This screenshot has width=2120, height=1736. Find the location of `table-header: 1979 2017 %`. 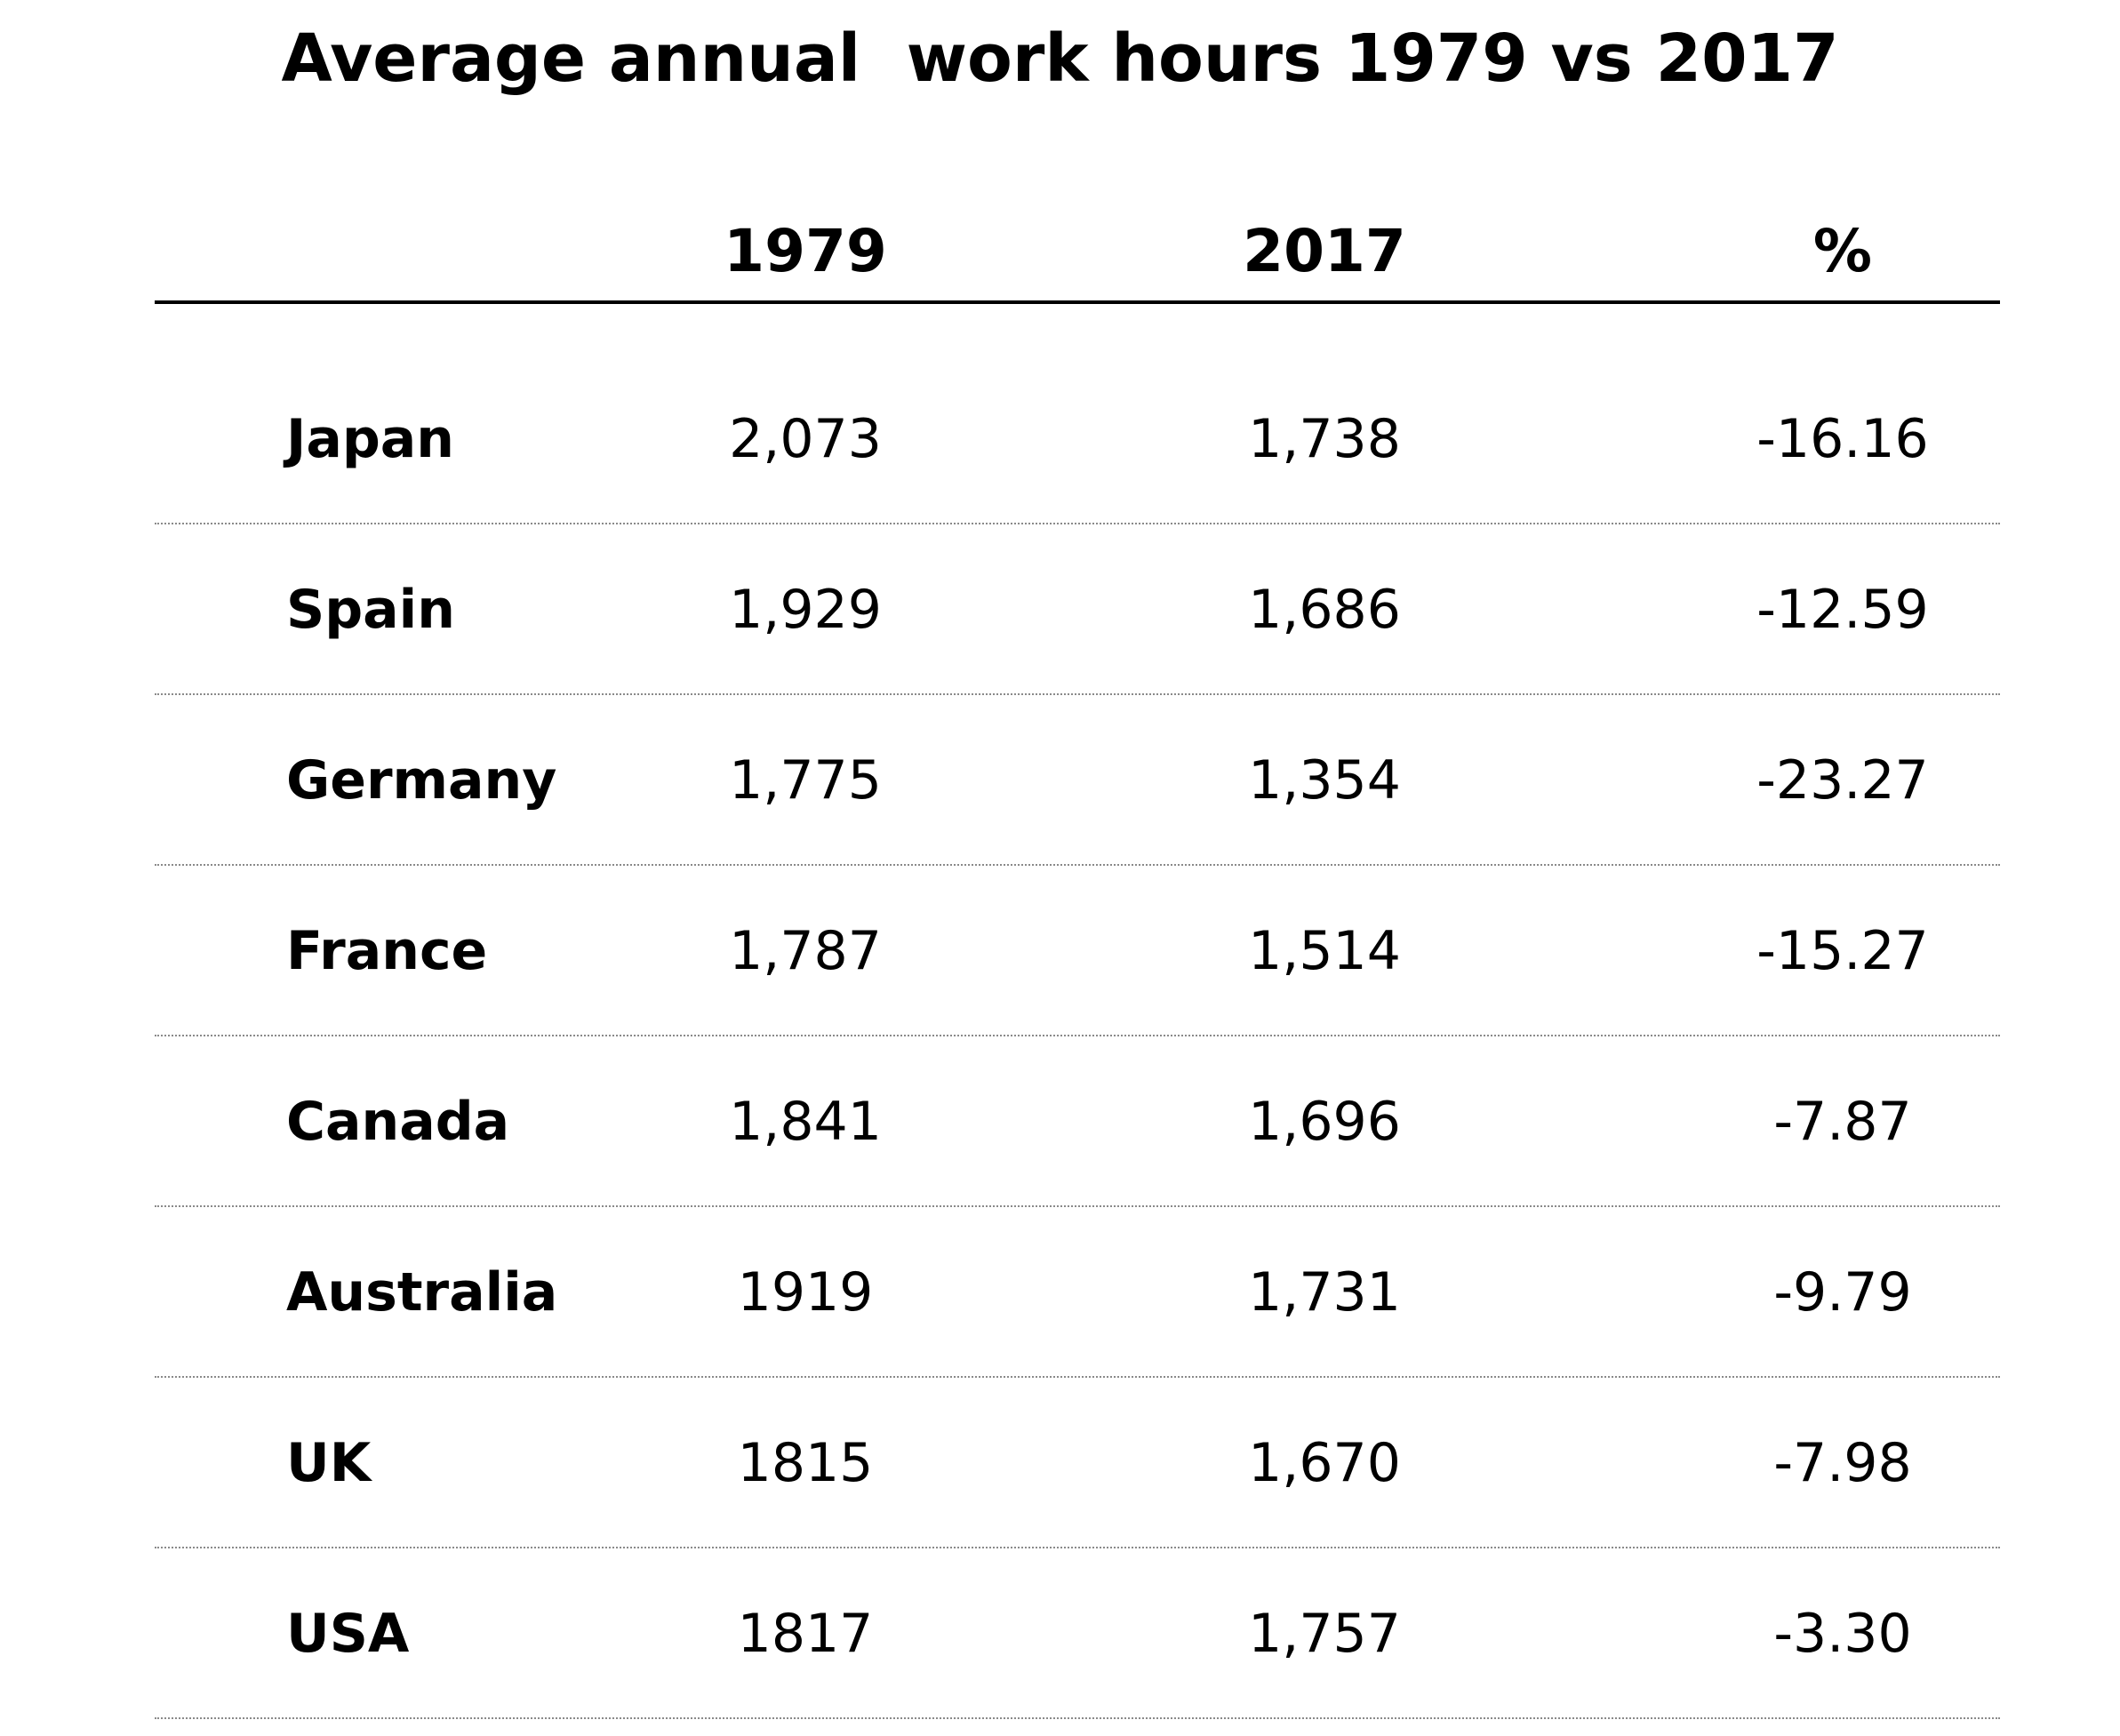

table-header: 1979 2017 % is located at coordinates (1060, 251).